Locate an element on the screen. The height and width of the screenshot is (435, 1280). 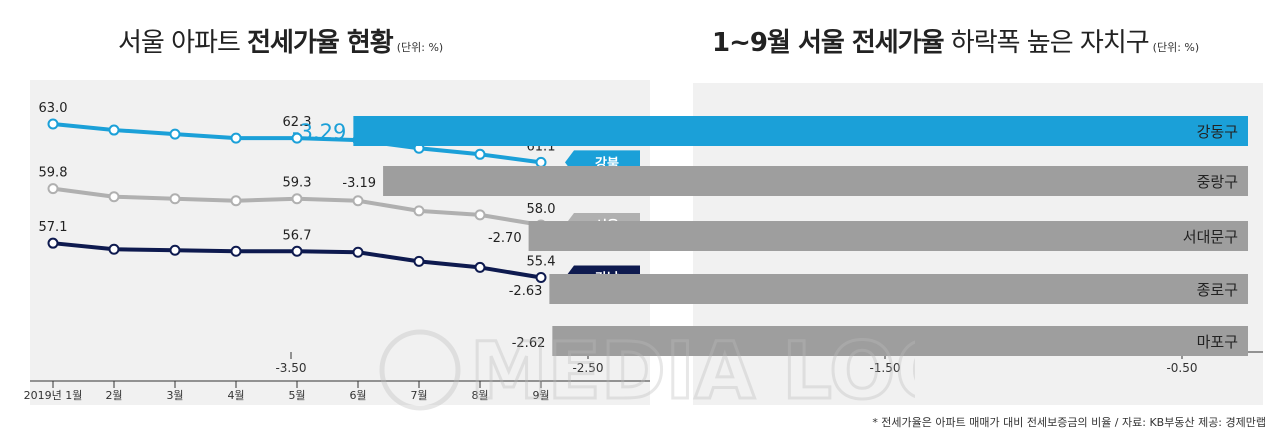
x-tick-label: 4월 is located at coordinates (235, 395).